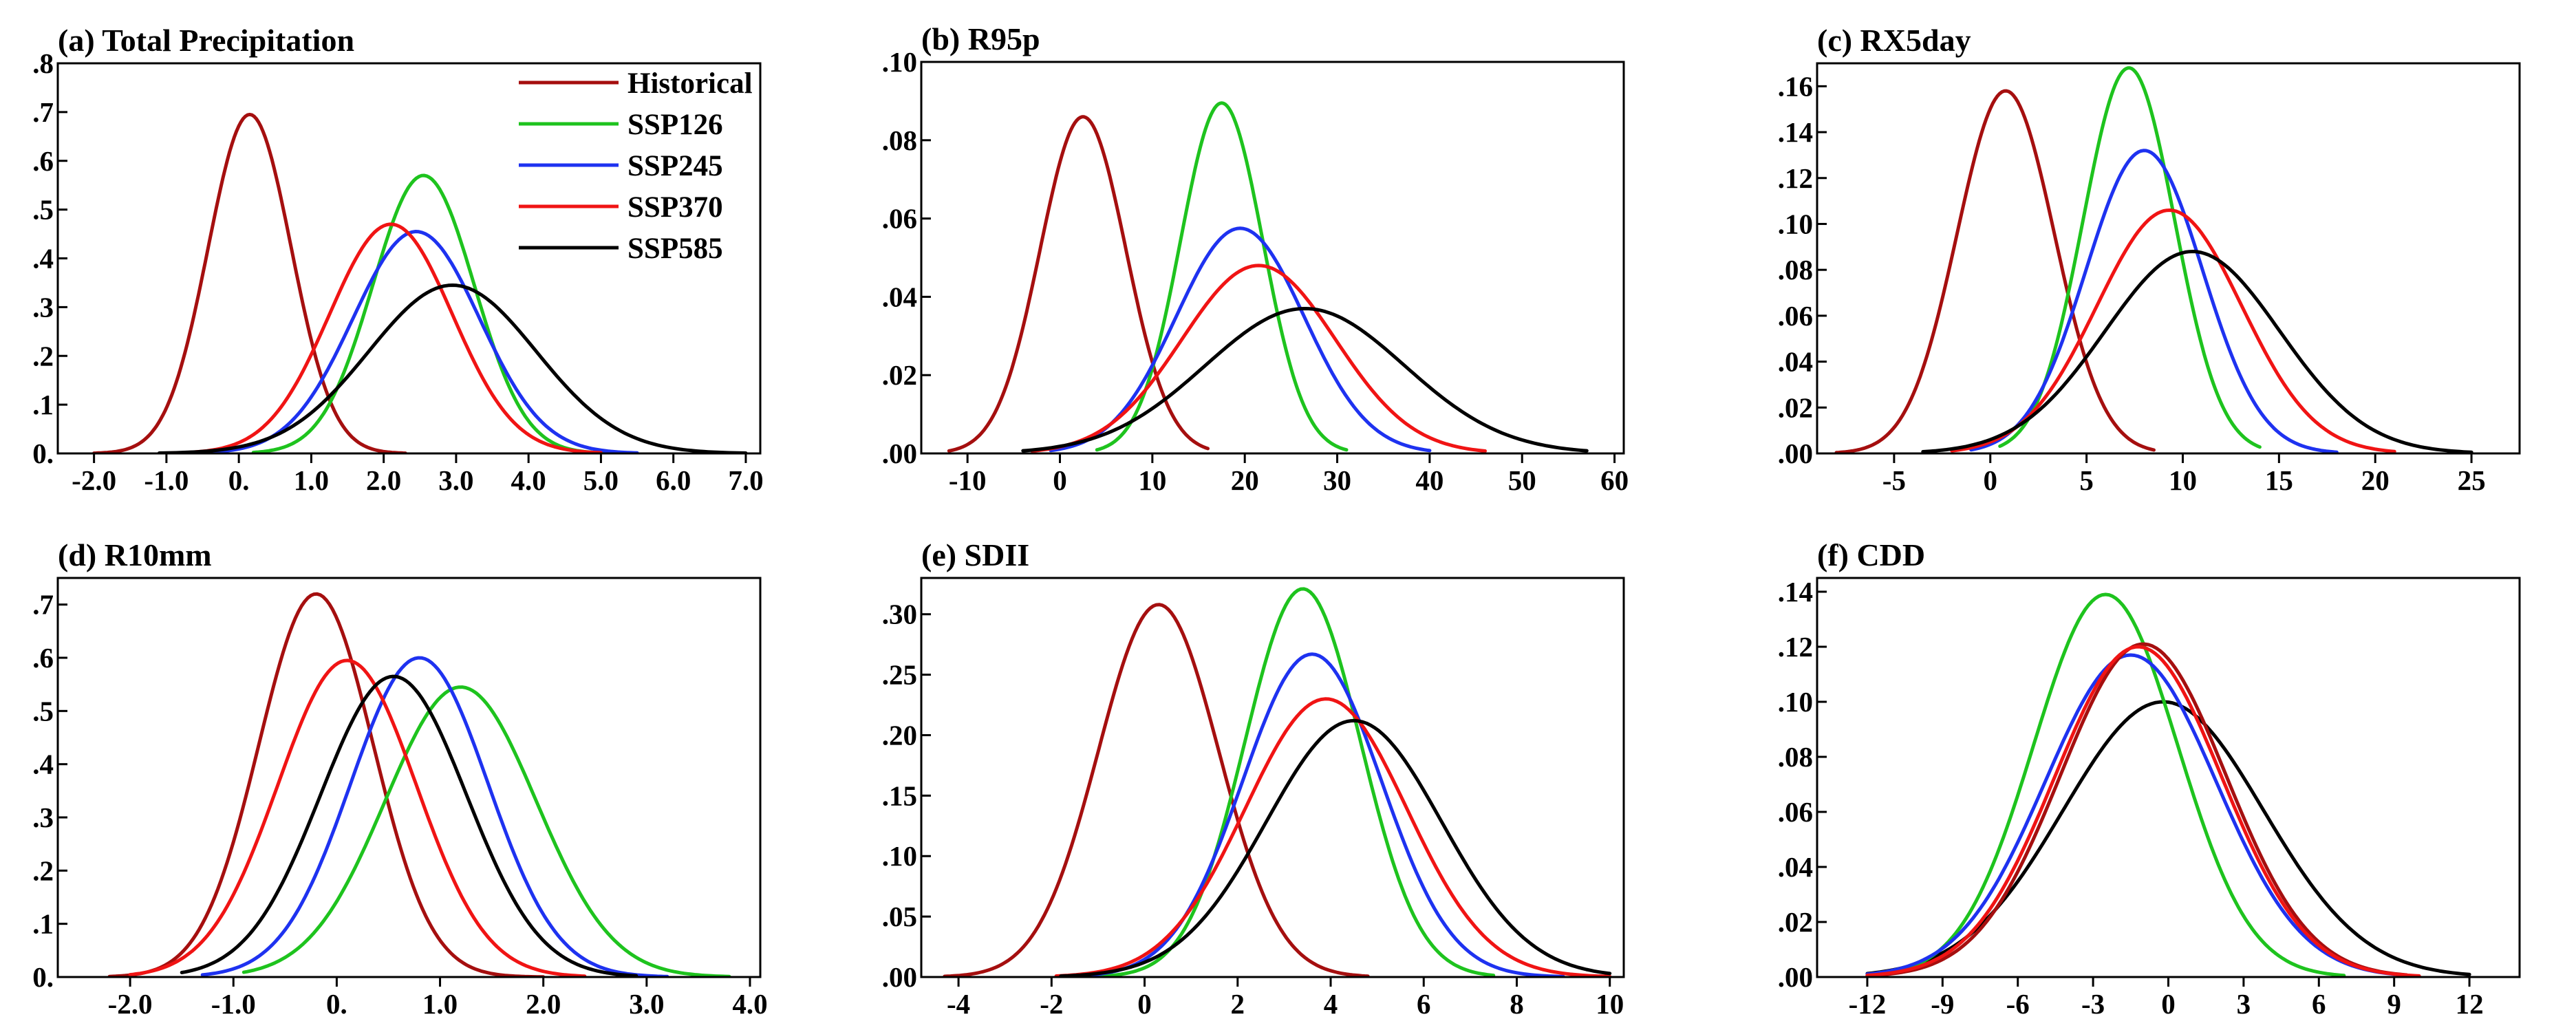  I want to click on x-tick-label: 7.0, so click(745, 480).